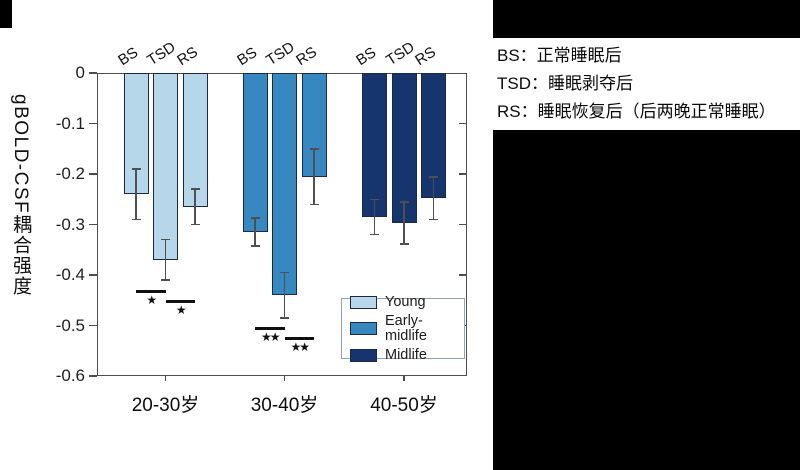  Describe the element at coordinates (165, 405) in the screenshot. I see `x-category-label: 20-30岁` at that location.